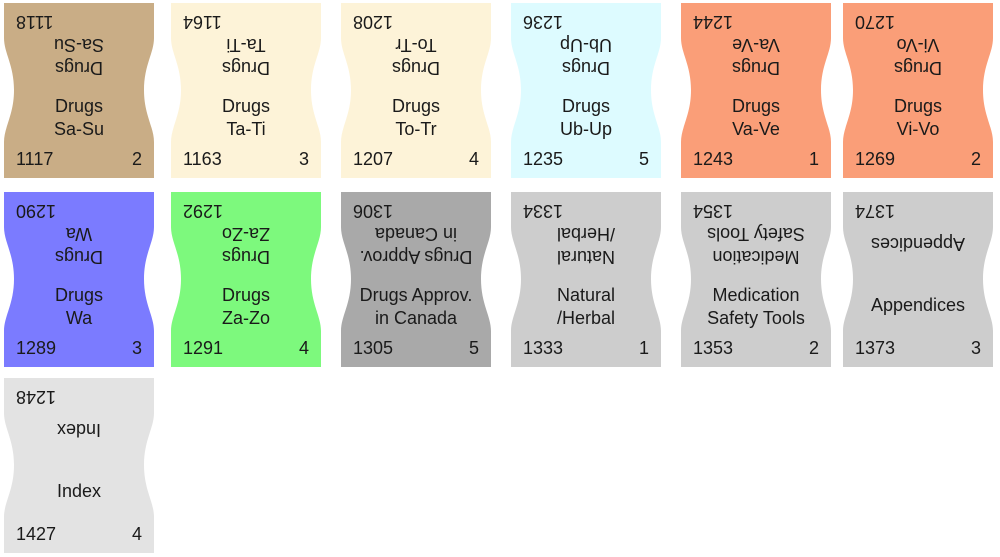 This screenshot has width=1000, height=557. What do you see at coordinates (36, 211) in the screenshot?
I see `top-page-number: 1290` at bounding box center [36, 211].